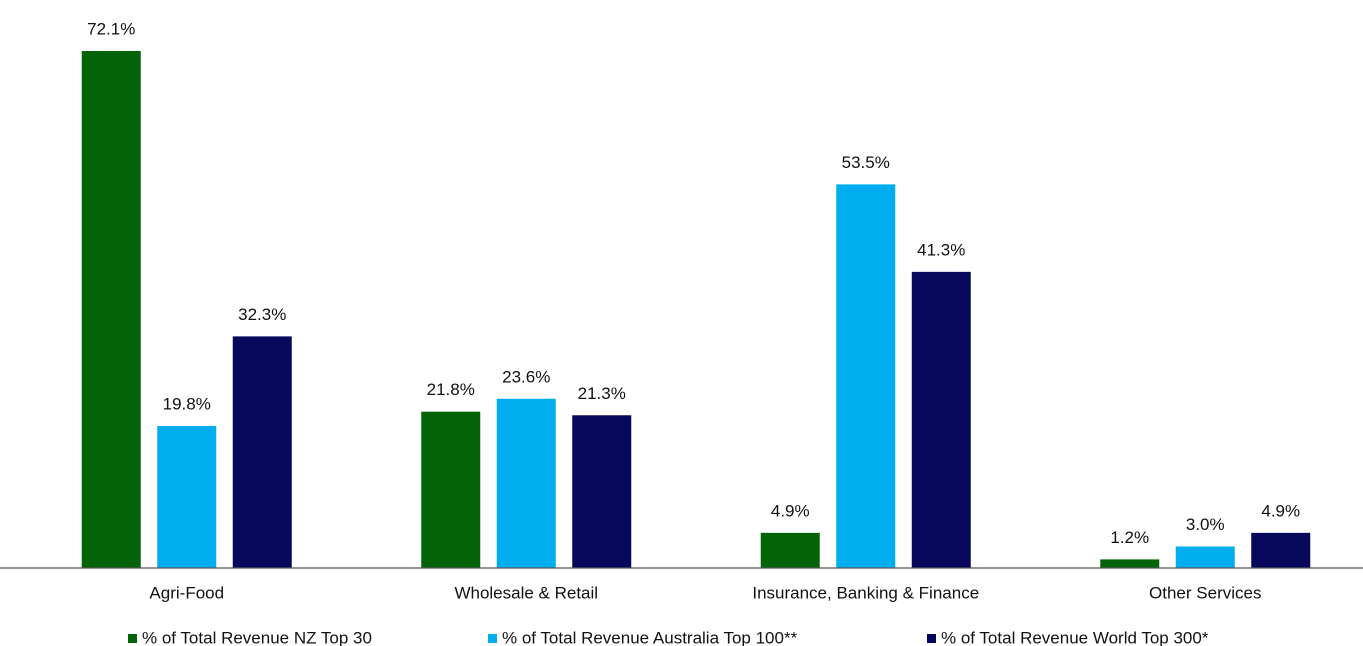  Describe the element at coordinates (262, 314) in the screenshot. I see `data-label: 32.3%` at that location.